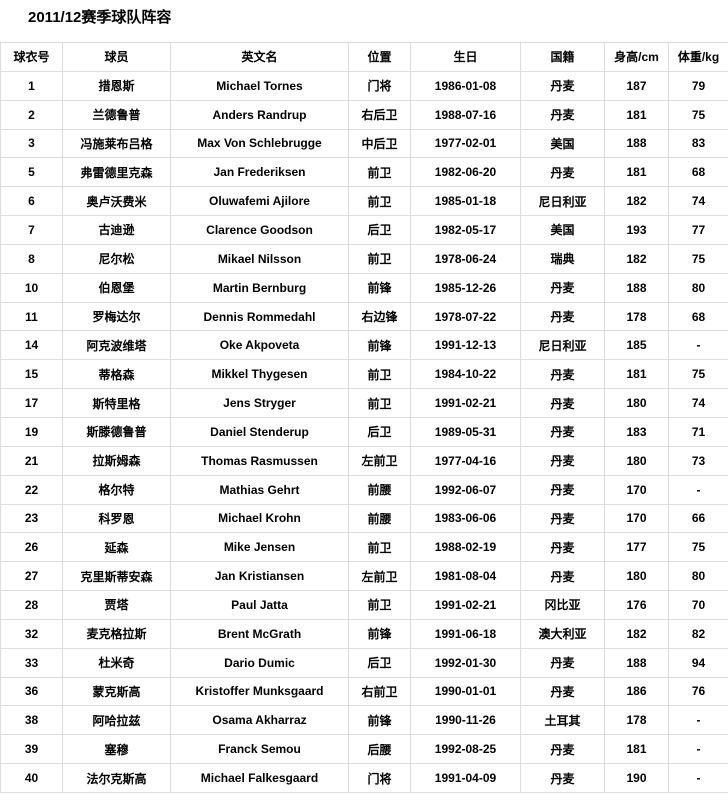  I want to click on cell: 1983-06-06, so click(465, 518).